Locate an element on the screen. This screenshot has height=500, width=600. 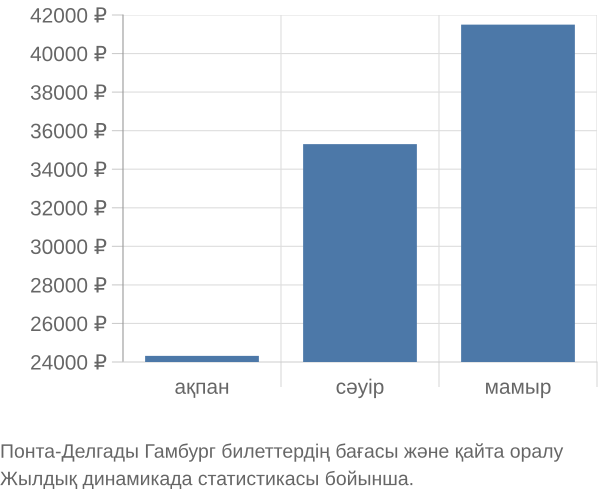
x-tick-label: ақпан is located at coordinates (201, 390).